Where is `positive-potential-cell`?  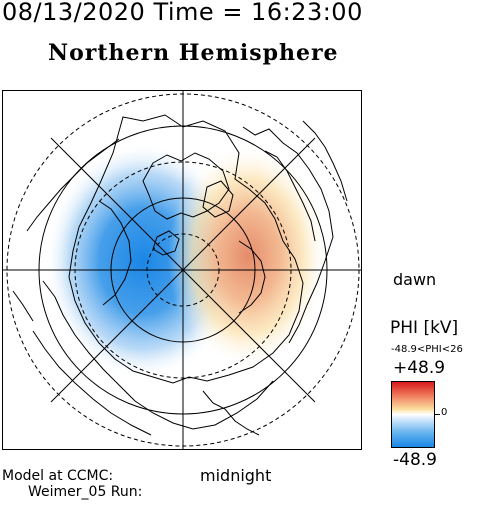 positive-potential-cell is located at coordinates (248, 256).